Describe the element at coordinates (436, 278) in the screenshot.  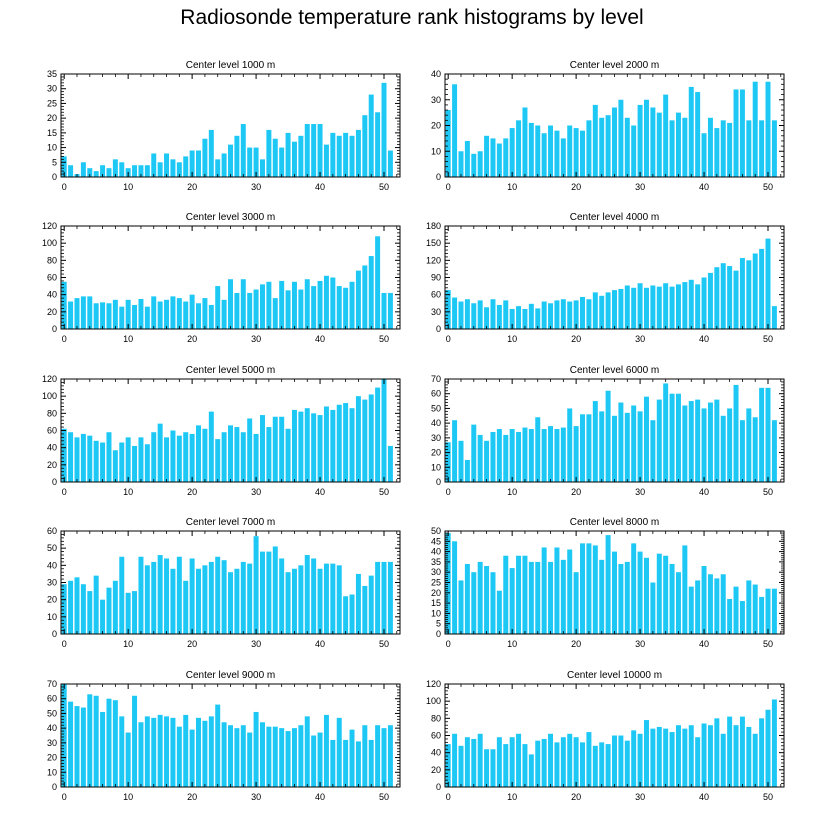
I see `y-tick-label: 90` at that location.